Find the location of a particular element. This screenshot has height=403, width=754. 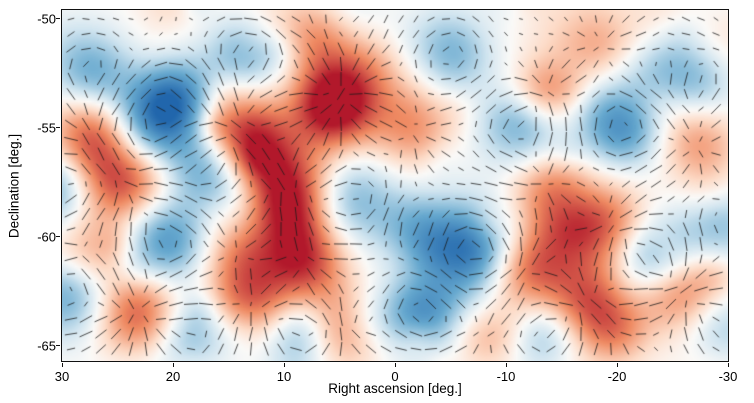

y-tick-label: -50 is located at coordinates (46, 19).